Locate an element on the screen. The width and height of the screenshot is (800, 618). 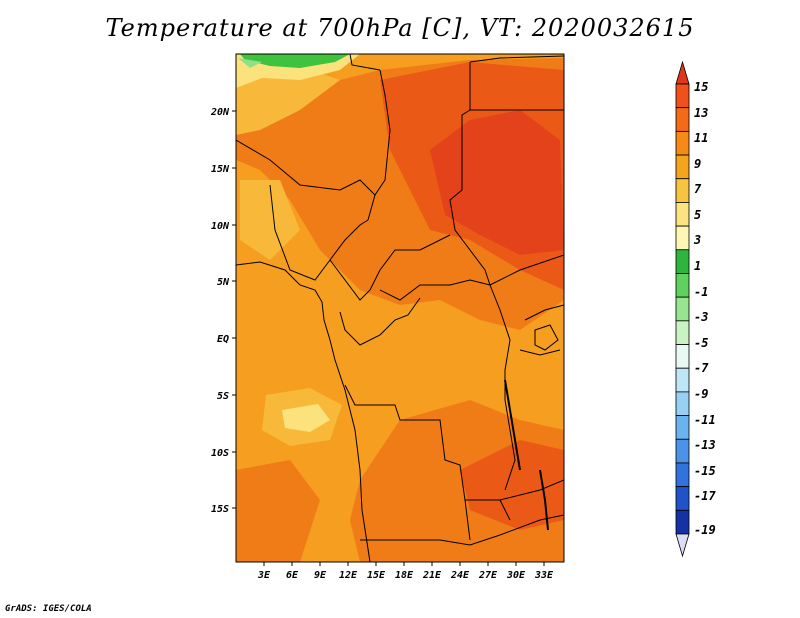
field-light-orange-west is located at coordinates (270, 220).